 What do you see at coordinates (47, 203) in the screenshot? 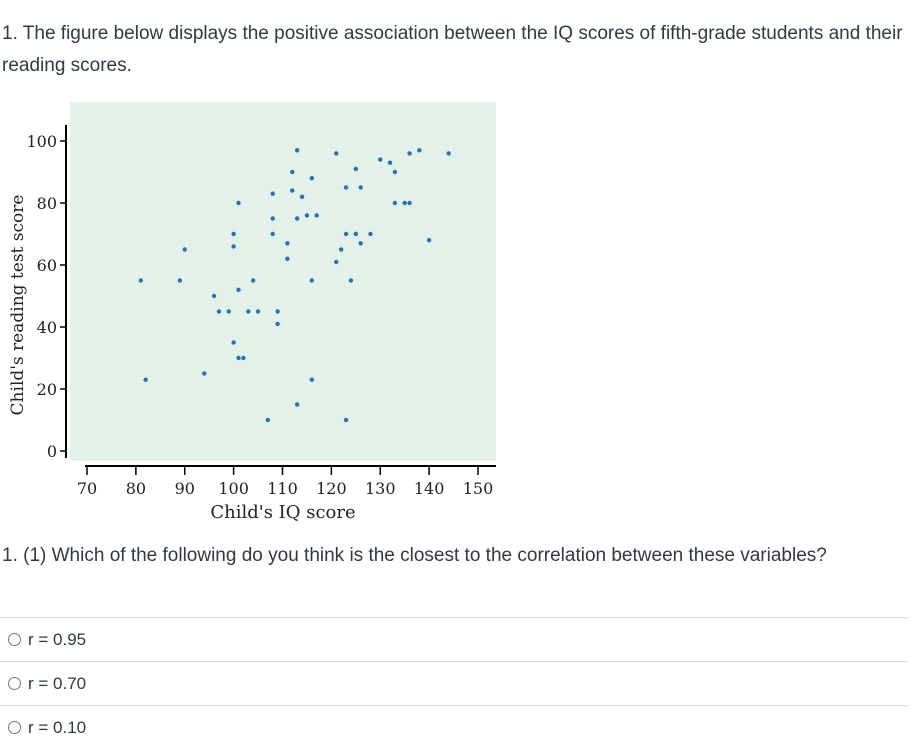
I see `y-tick-label: 80` at bounding box center [47, 203].